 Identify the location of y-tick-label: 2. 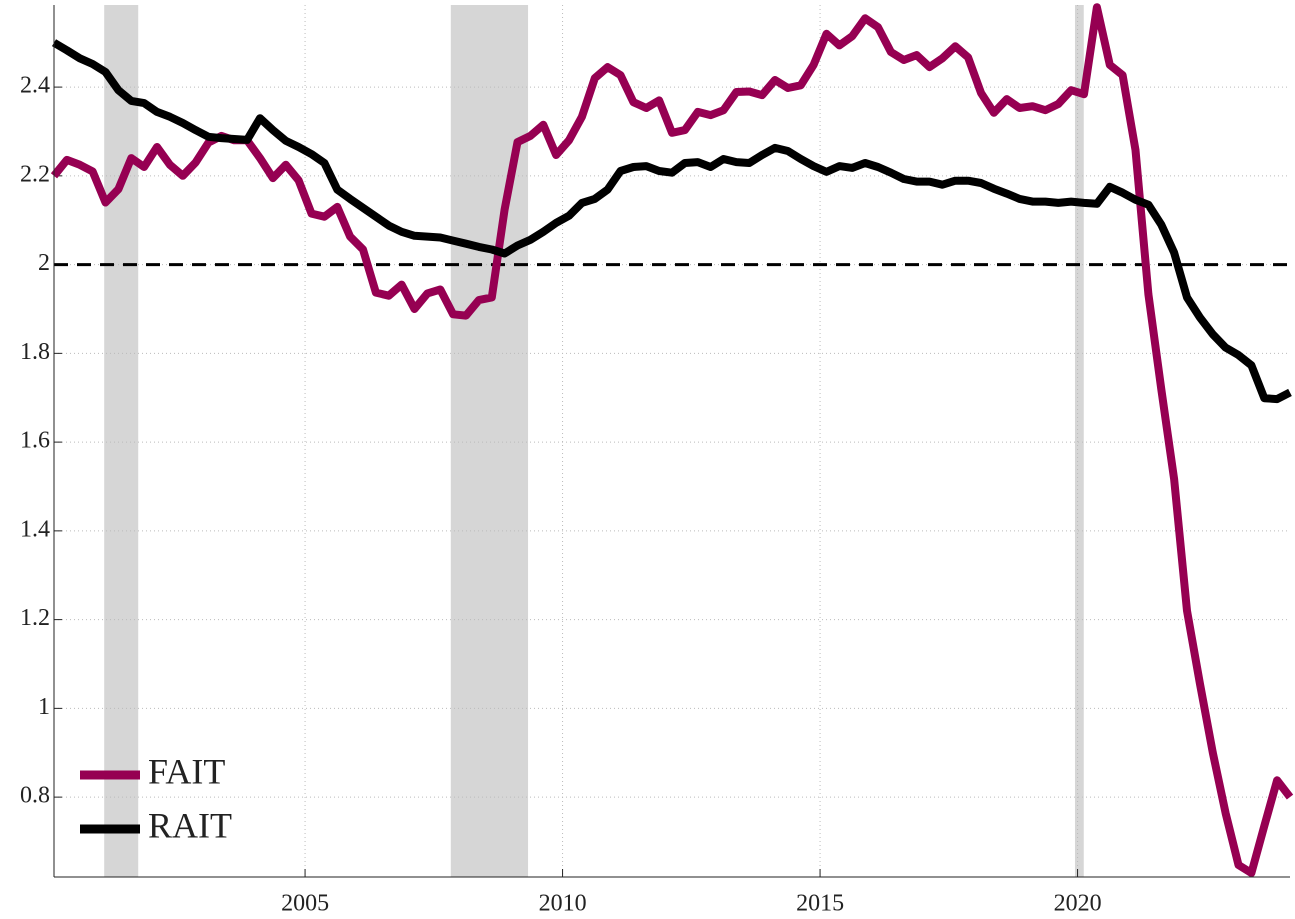
(44, 263).